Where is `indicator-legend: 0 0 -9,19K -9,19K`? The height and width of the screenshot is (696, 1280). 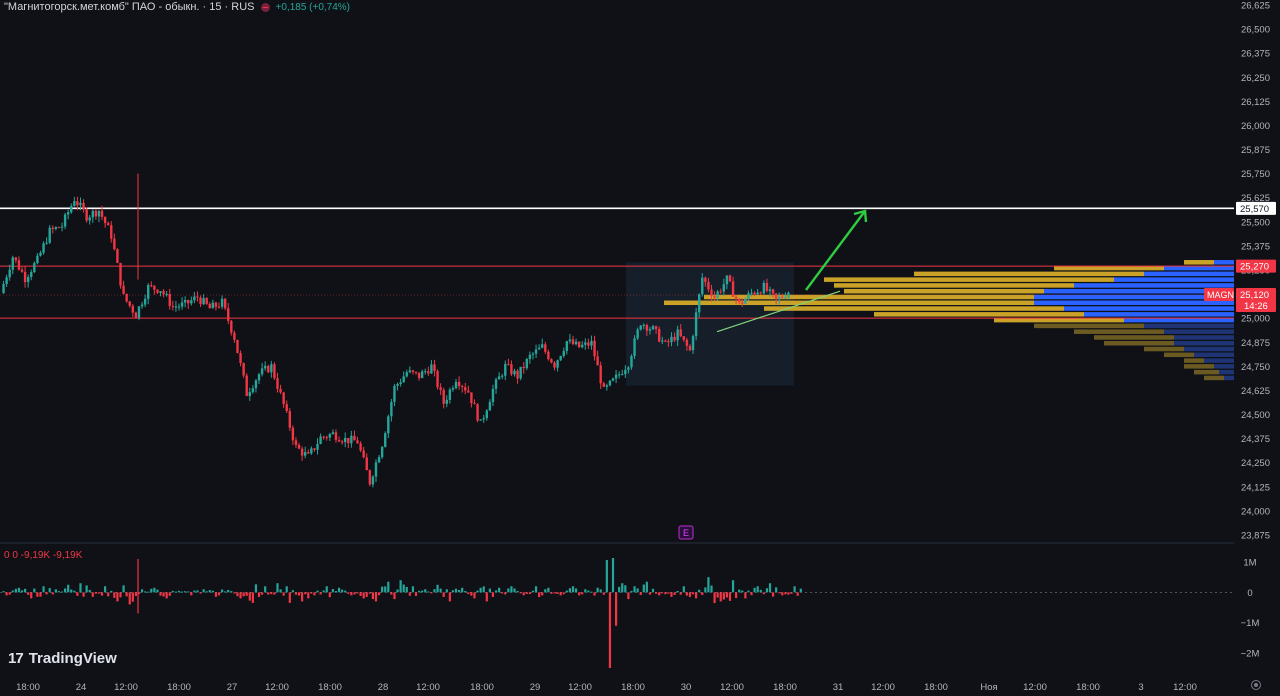
indicator-legend: 0 0 -9,19K -9,19K is located at coordinates (43, 555).